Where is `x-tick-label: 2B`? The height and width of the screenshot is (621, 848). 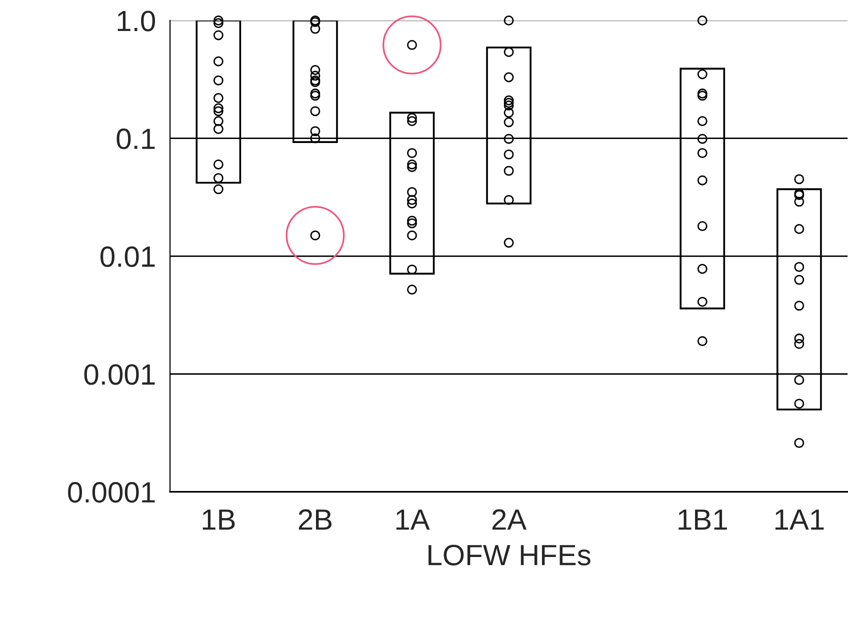
x-tick-label: 2B is located at coordinates (315, 519).